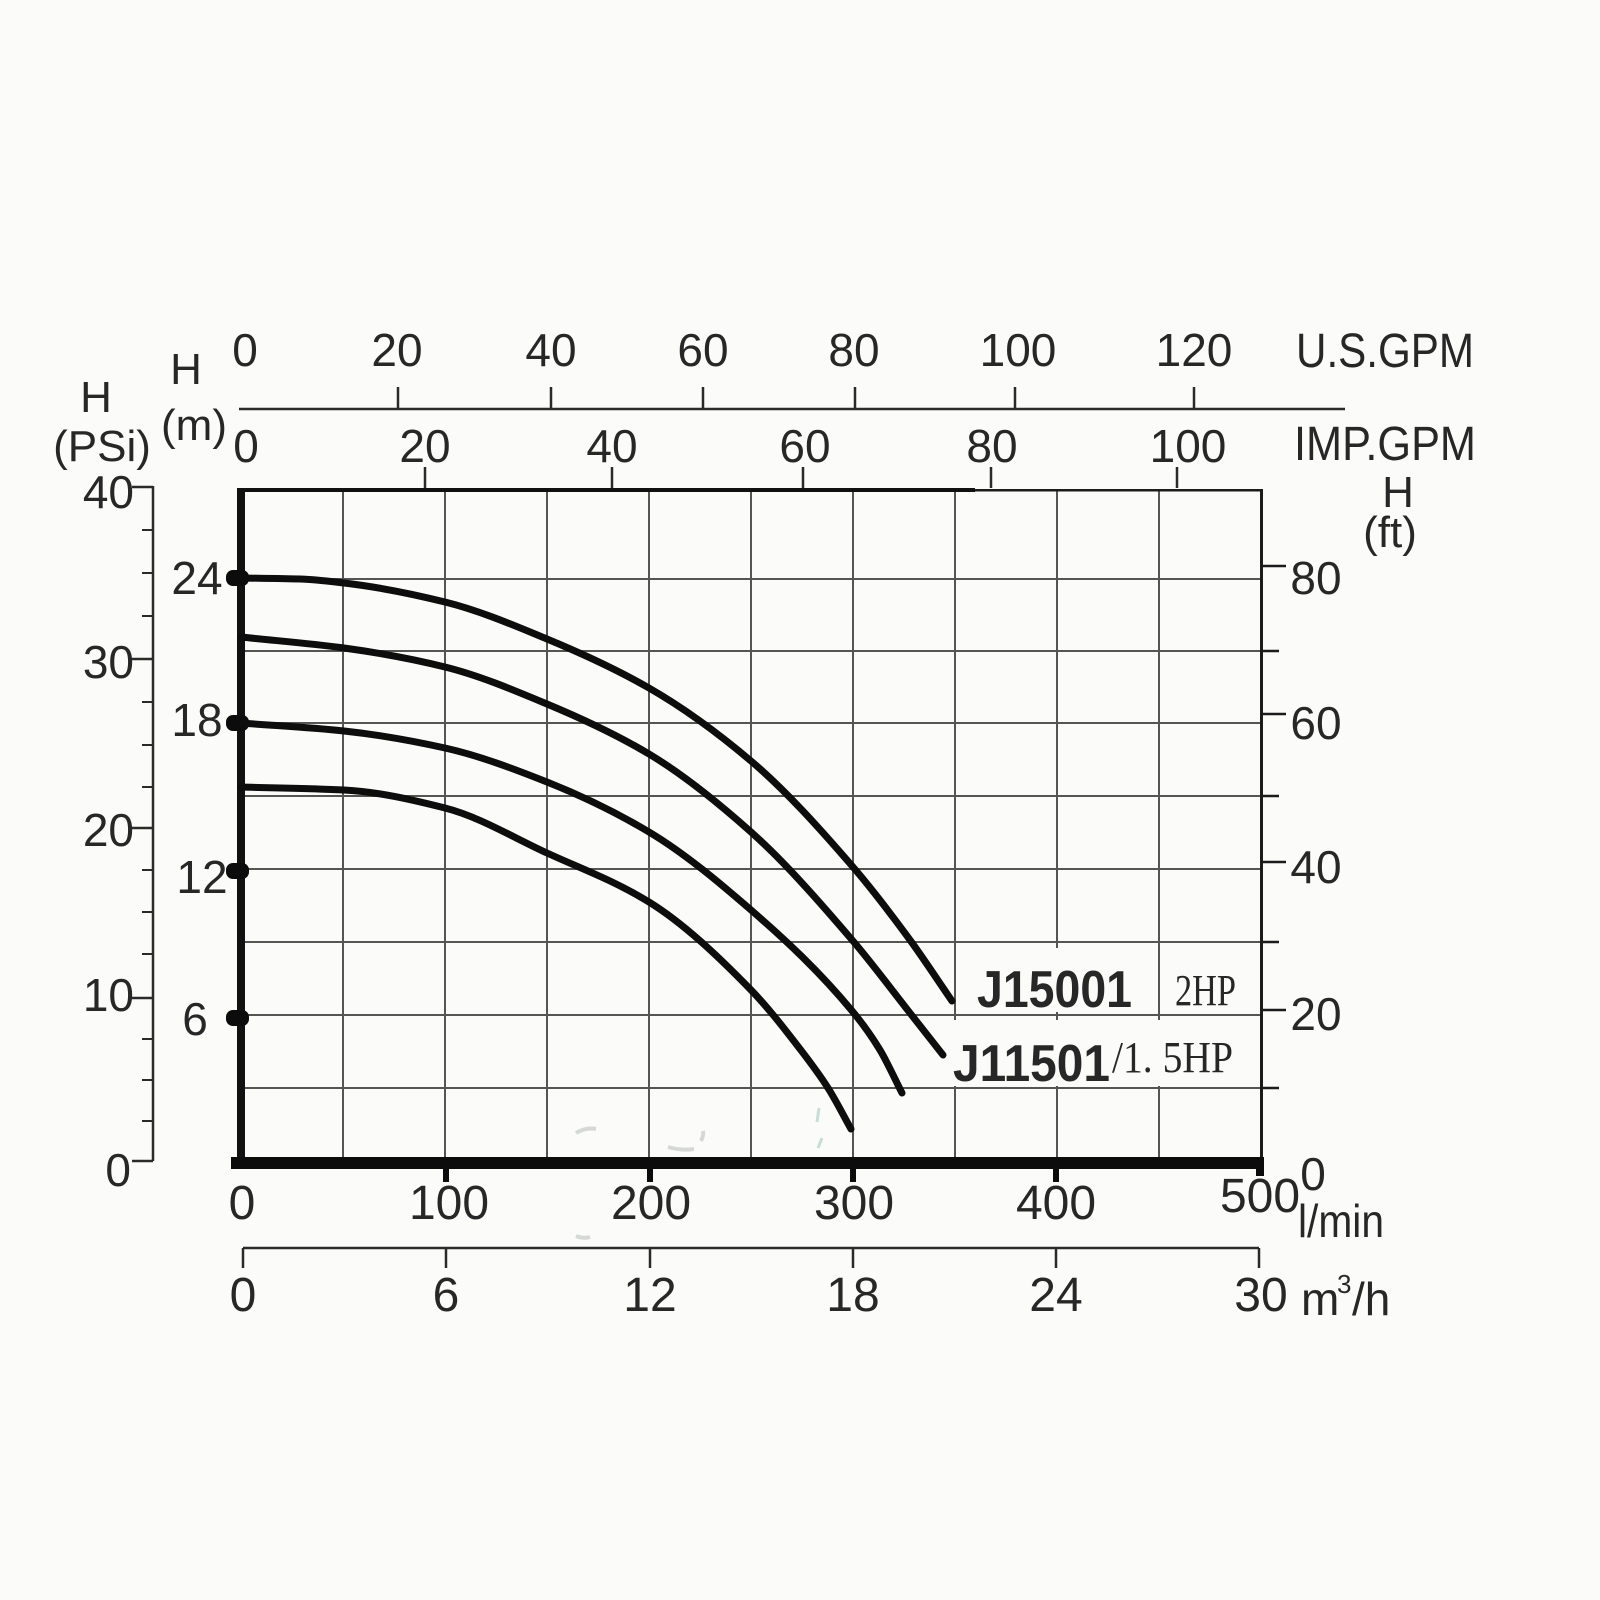 The width and height of the screenshot is (1600, 1600). What do you see at coordinates (1385, 444) in the screenshot?
I see `svg-text: IMP.GPM` at bounding box center [1385, 444].